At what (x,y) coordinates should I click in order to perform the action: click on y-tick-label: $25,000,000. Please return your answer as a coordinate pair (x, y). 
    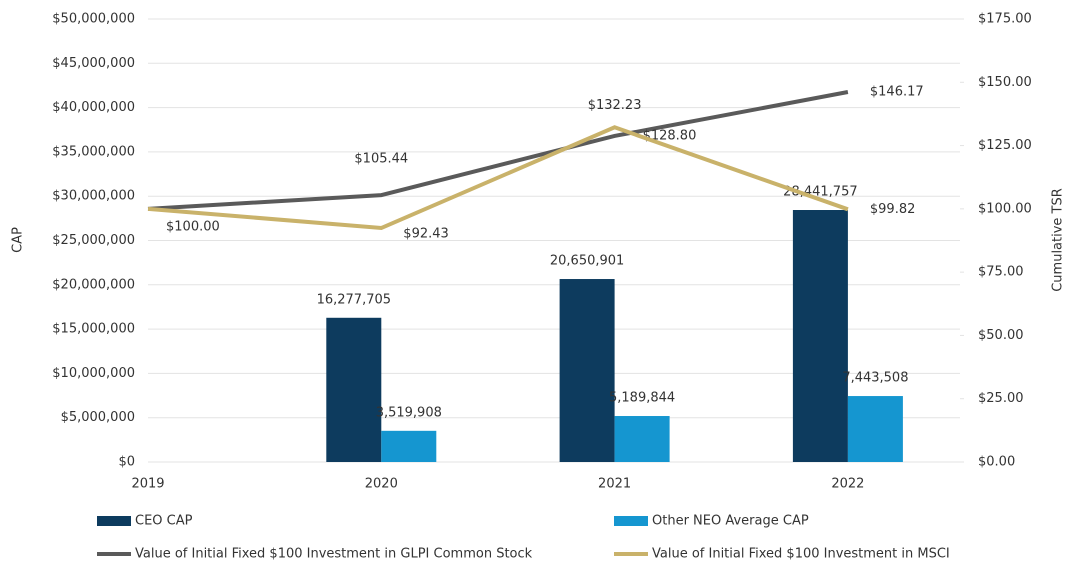
    Looking at the image, I should click on (93, 240).